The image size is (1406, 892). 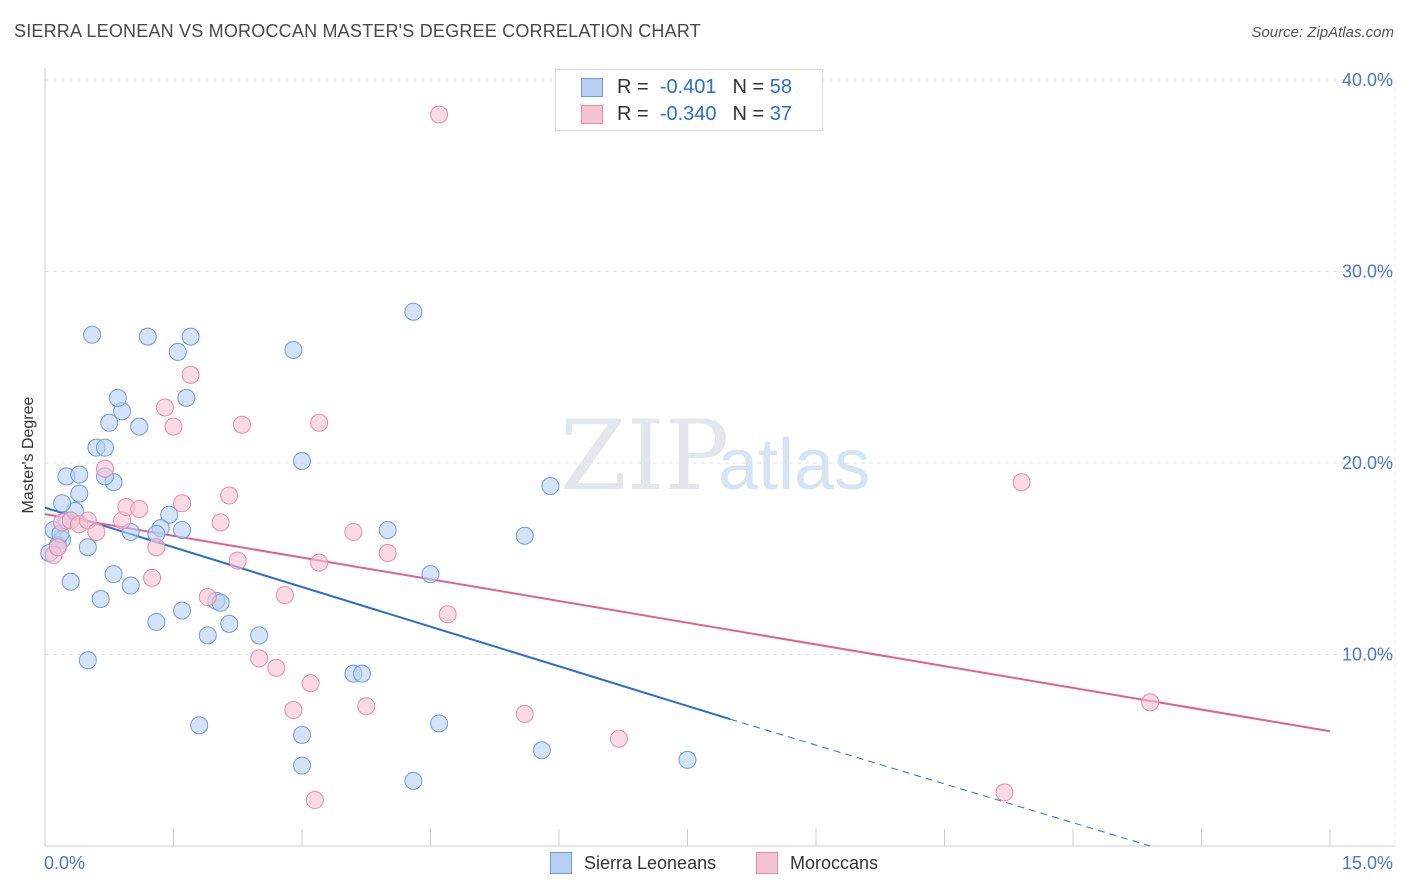 I want to click on legend-row-moroccans: R = -0.340 N = 37, so click(x=686, y=114).